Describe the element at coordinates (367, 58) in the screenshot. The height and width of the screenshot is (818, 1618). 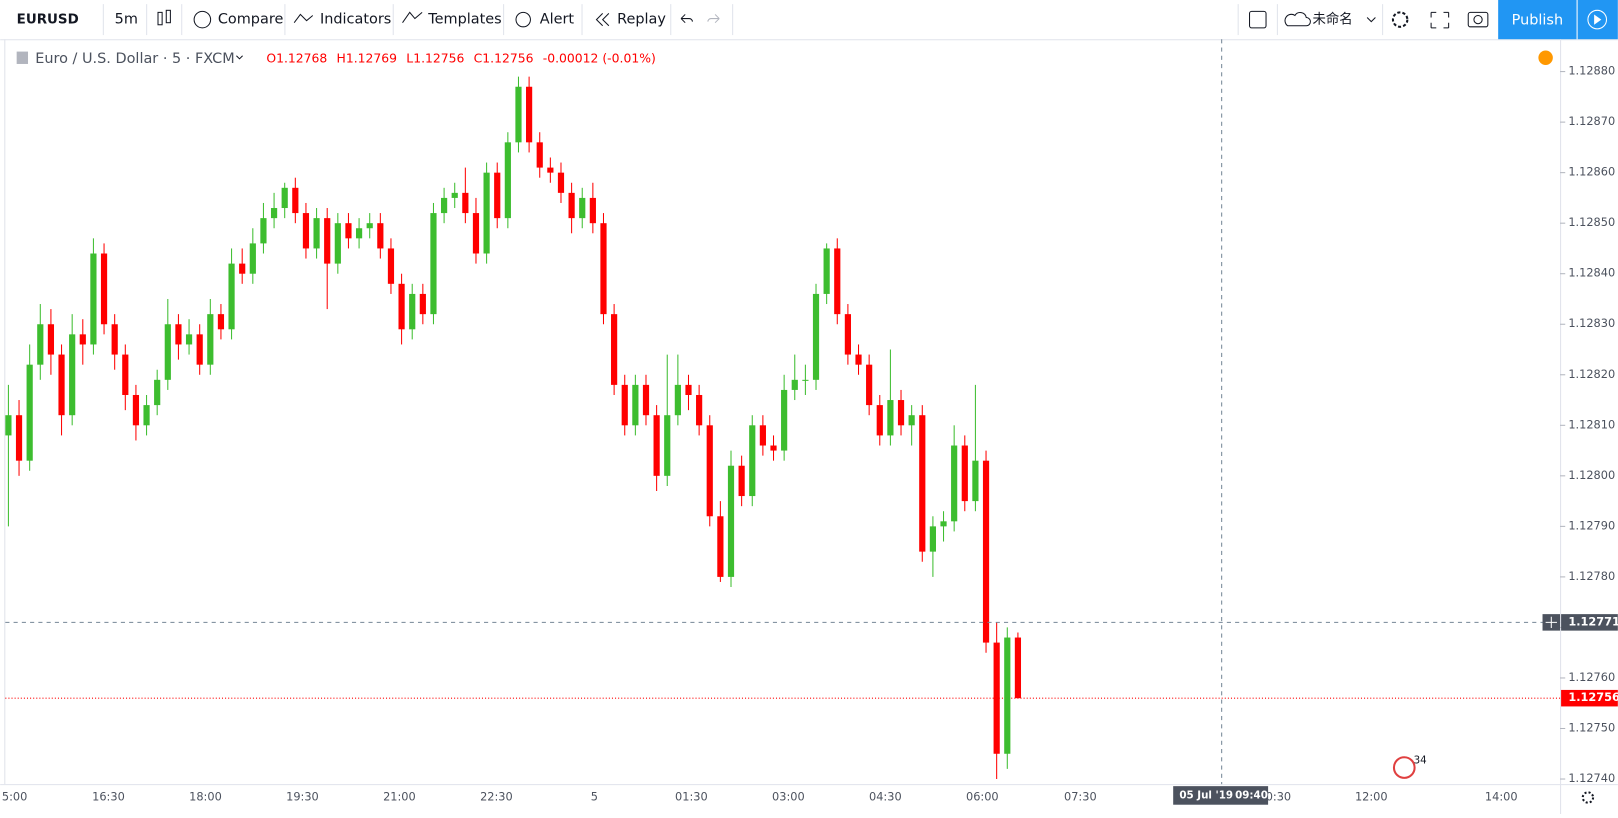
I see `ohlc-legend: H1.12769` at that location.